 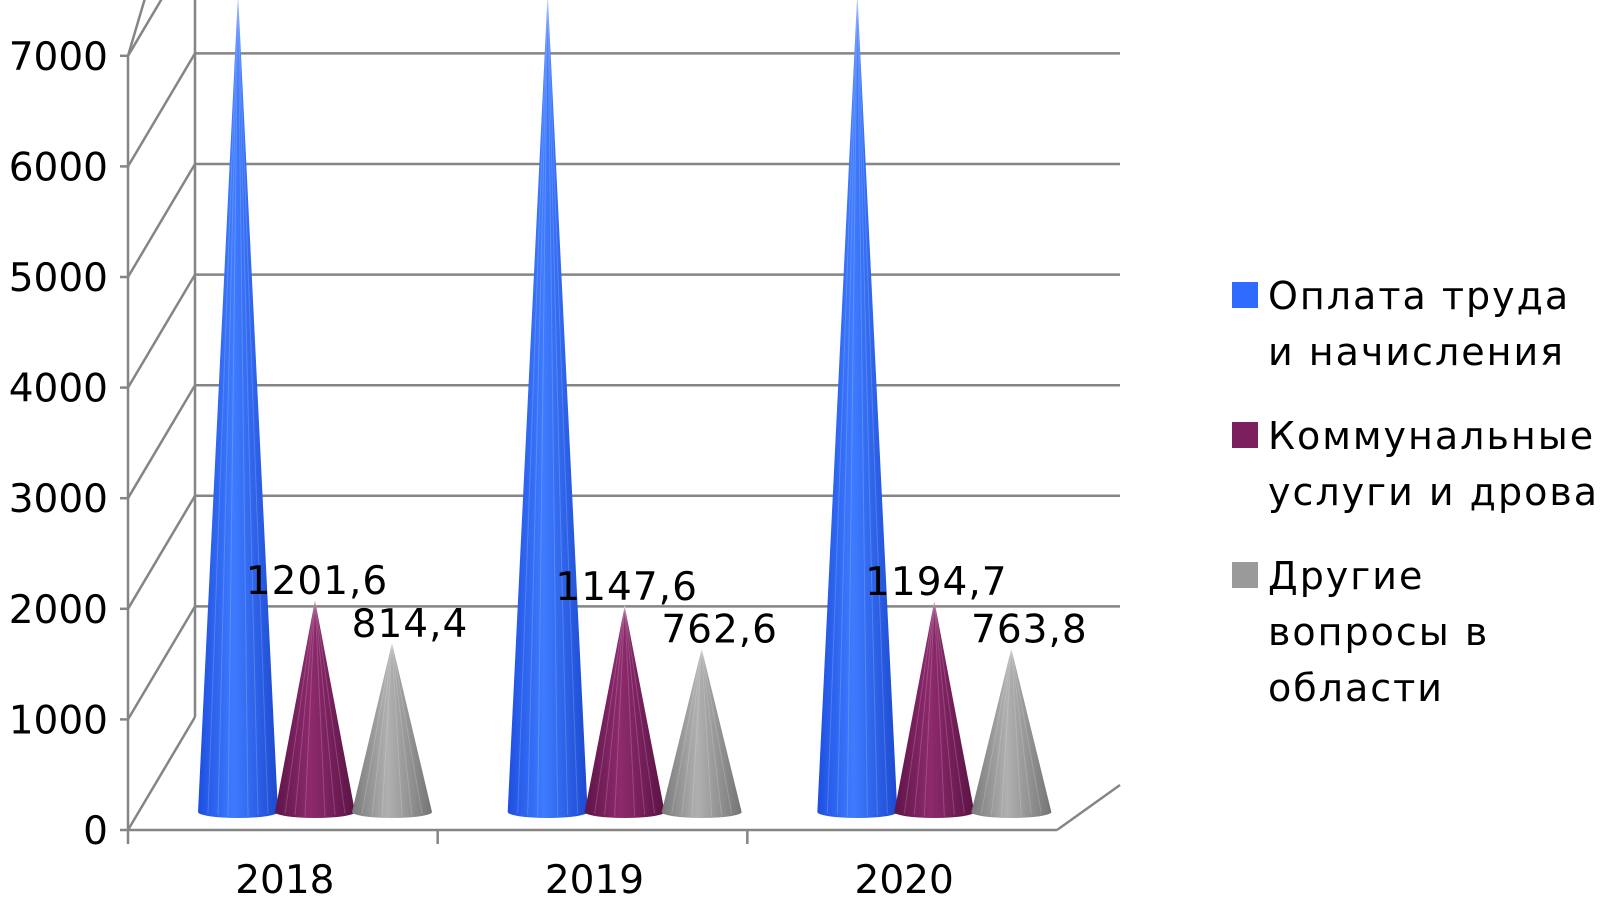 What do you see at coordinates (1029, 630) in the screenshot?
I see `data-label: 763,8` at bounding box center [1029, 630].